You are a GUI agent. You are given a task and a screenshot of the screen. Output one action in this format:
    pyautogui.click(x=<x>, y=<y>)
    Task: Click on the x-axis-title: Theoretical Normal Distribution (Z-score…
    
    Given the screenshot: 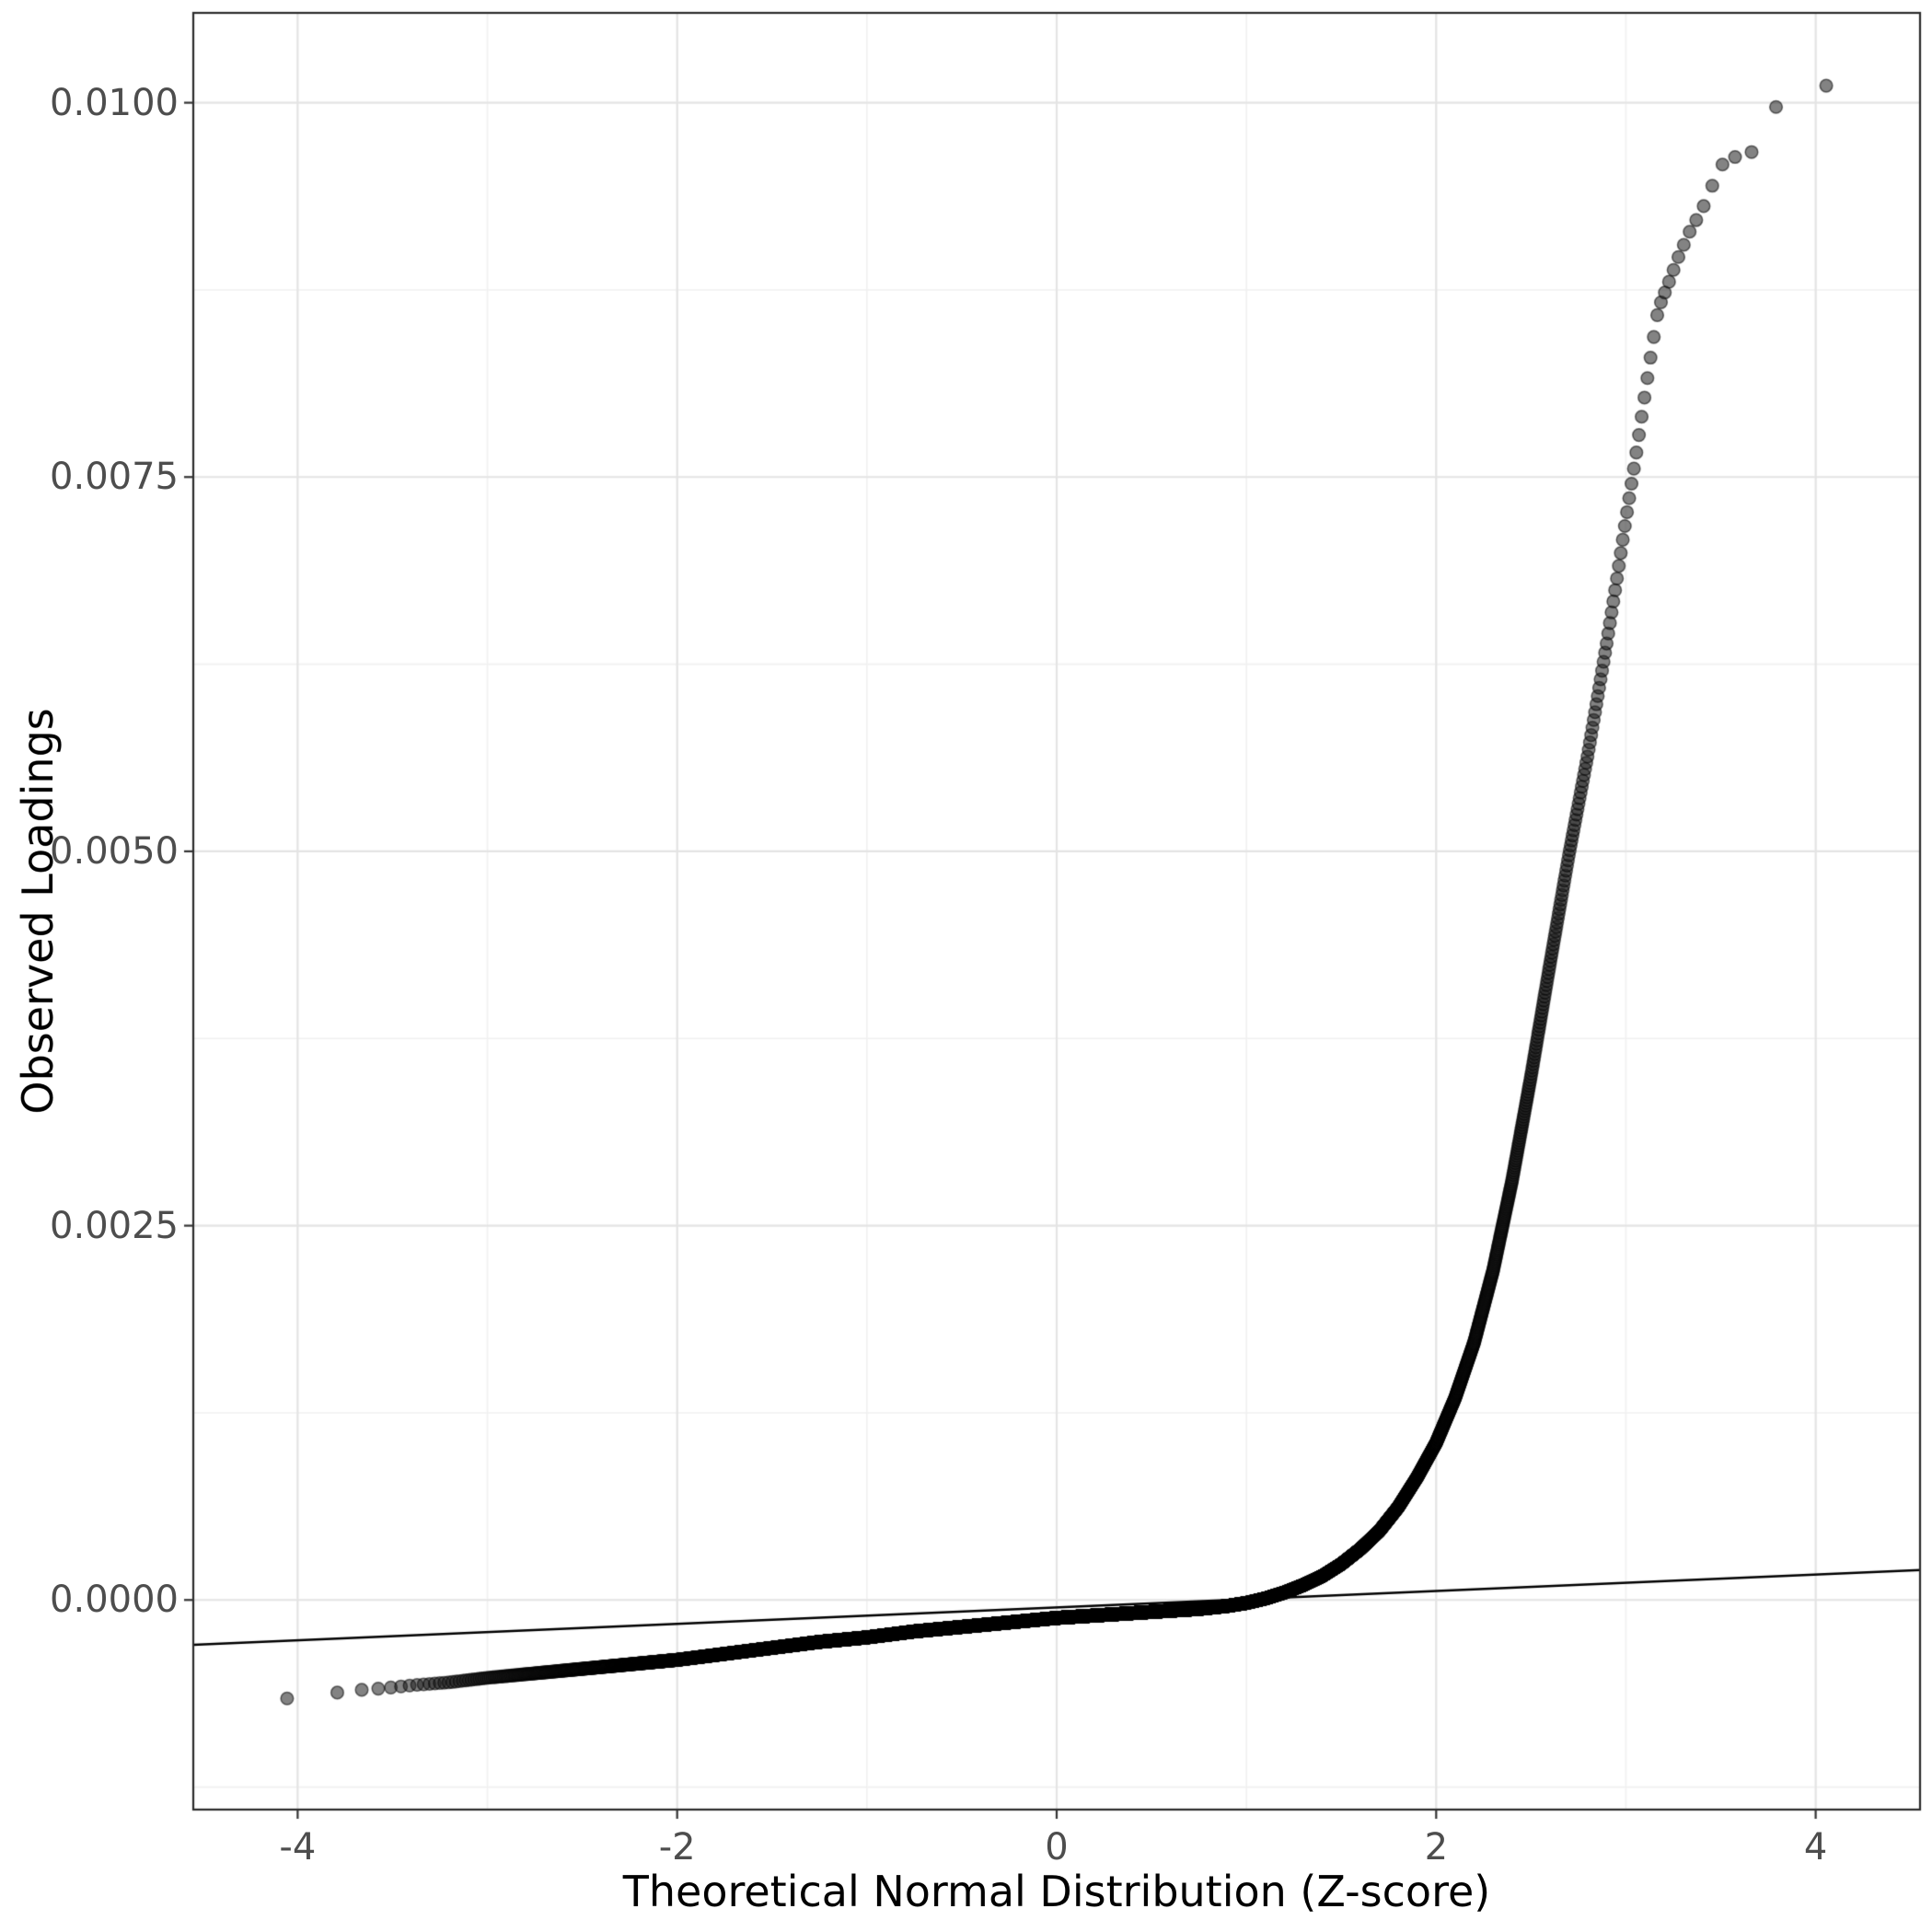 What is the action you would take?
    pyautogui.click(x=1057, y=1892)
    